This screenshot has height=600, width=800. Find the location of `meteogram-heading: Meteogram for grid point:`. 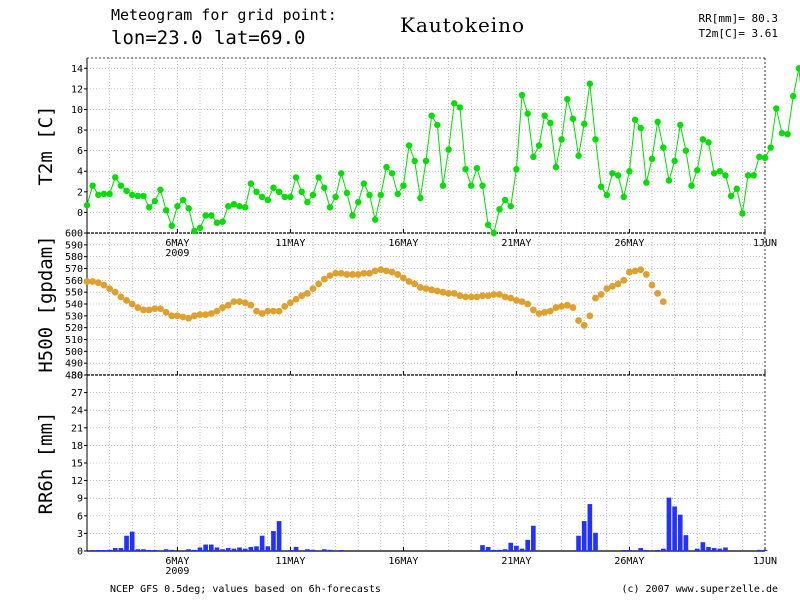

meteogram-heading: Meteogram for grid point: is located at coordinates (224, 15).